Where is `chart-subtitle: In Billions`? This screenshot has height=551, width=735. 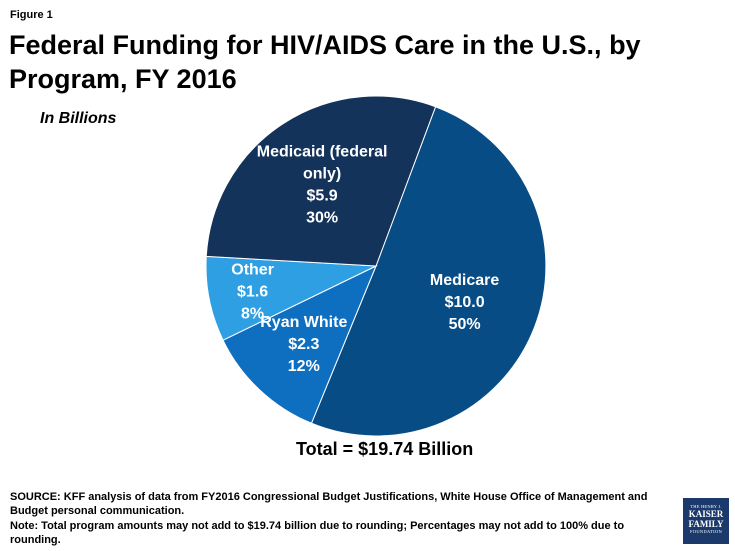 chart-subtitle: In Billions is located at coordinates (78, 118).